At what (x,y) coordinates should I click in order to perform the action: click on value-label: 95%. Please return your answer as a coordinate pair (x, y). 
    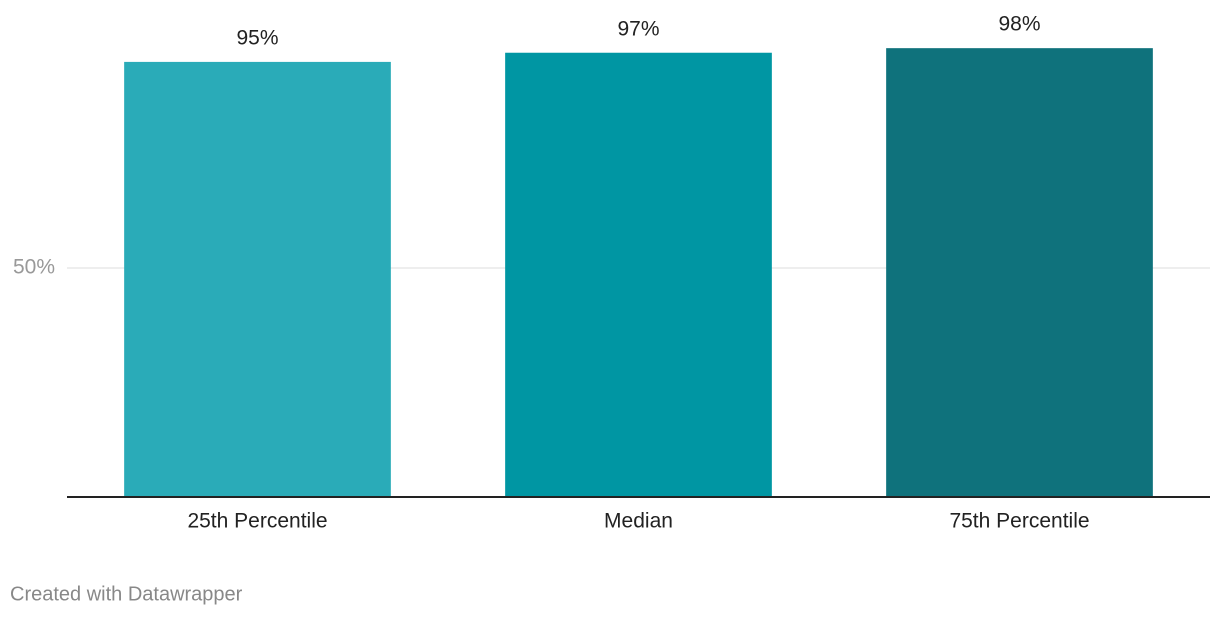
    Looking at the image, I should click on (257, 37).